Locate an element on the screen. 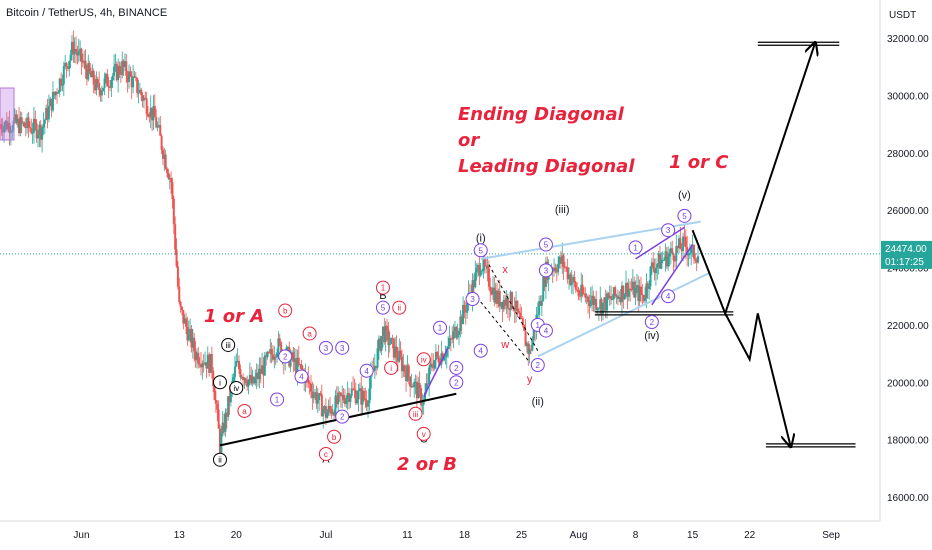 The height and width of the screenshot is (550, 932). x-tick-label: Jul is located at coordinates (326, 535).